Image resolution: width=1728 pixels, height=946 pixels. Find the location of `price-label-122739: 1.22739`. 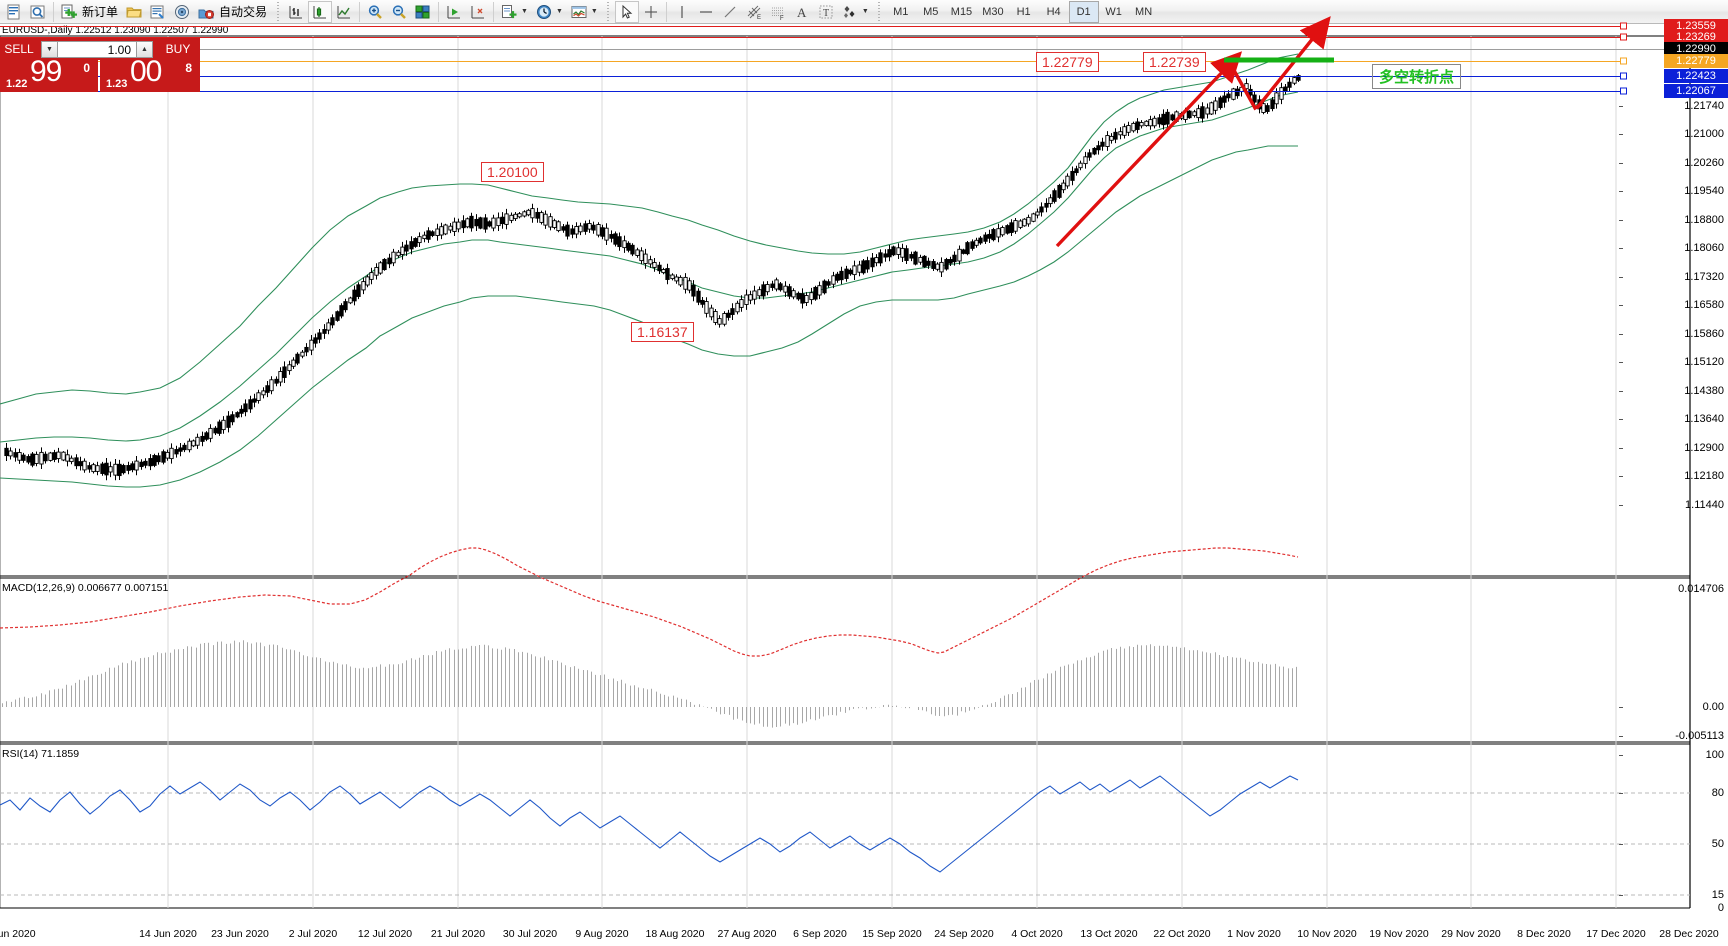

price-label-122739: 1.22739 is located at coordinates (1174, 62).